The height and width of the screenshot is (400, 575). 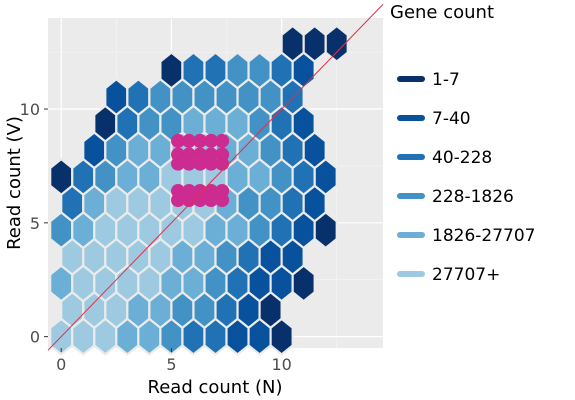 What do you see at coordinates (171, 364) in the screenshot?
I see `x-tick-label: 5` at bounding box center [171, 364].